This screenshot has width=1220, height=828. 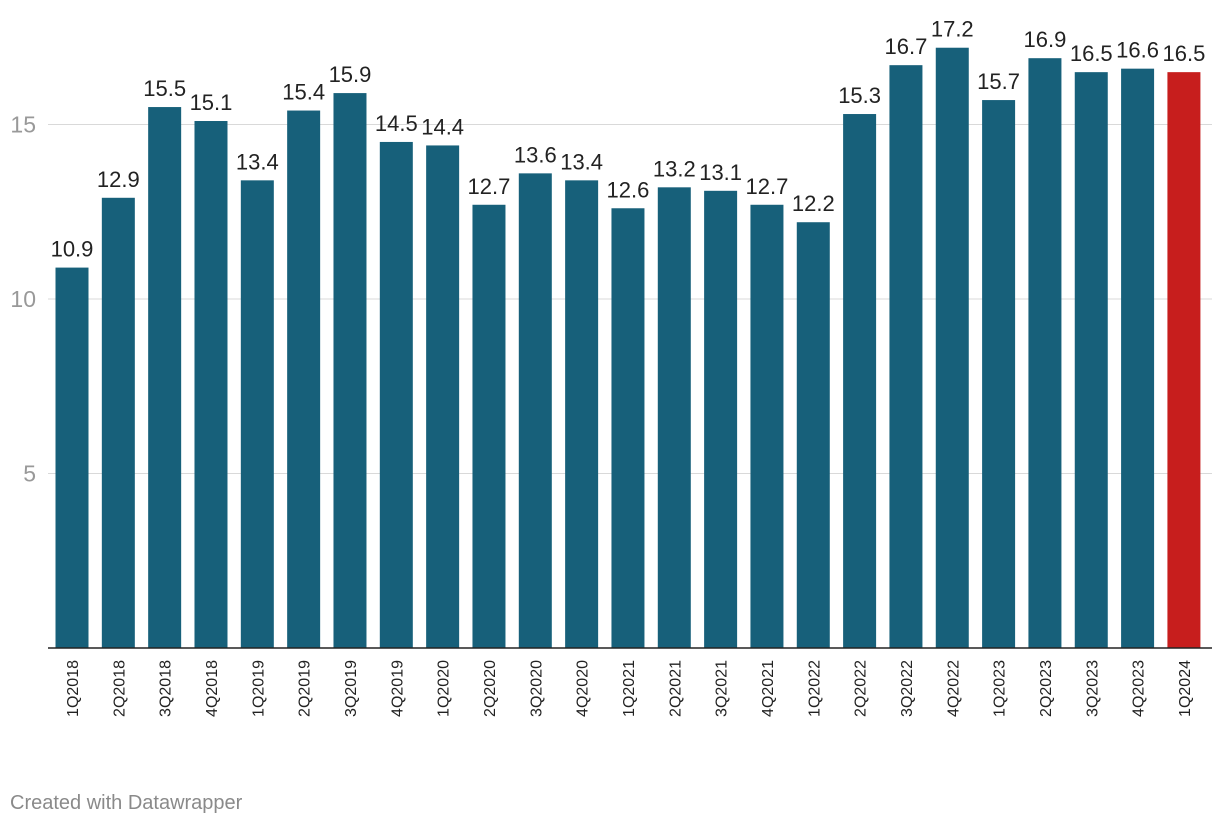 I want to click on value-label-1Q2024: 16.5, so click(x=1184, y=53).